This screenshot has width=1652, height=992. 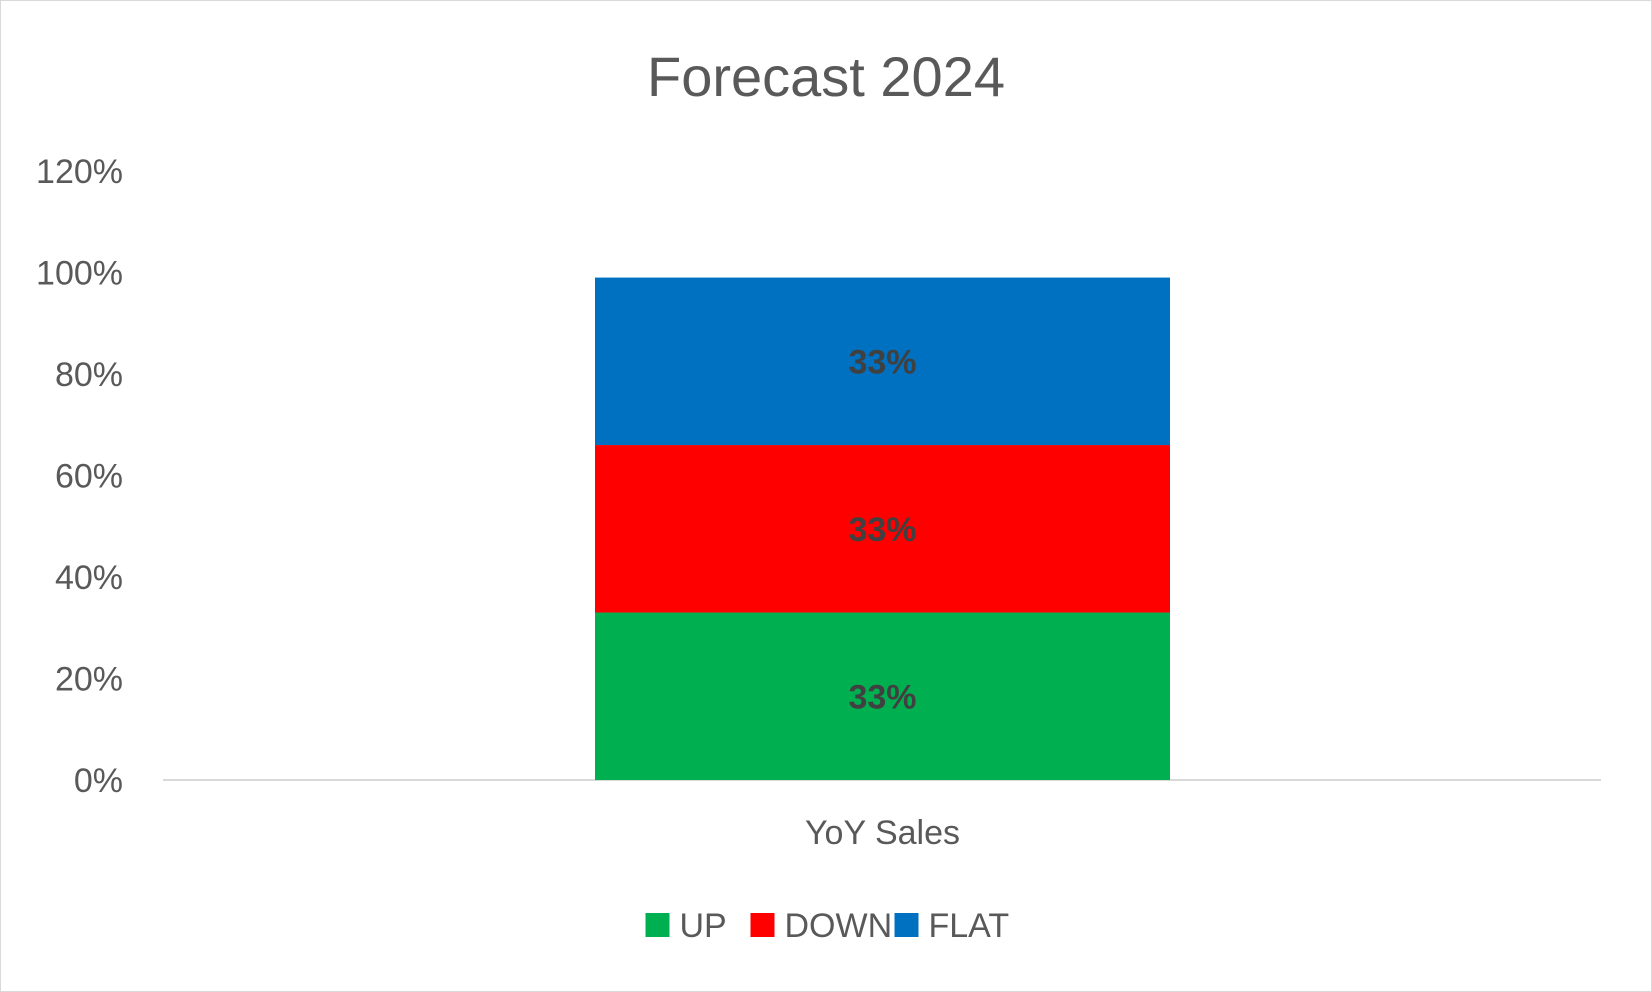 I want to click on data-labels: 33% 33% 33%, so click(x=882, y=529).